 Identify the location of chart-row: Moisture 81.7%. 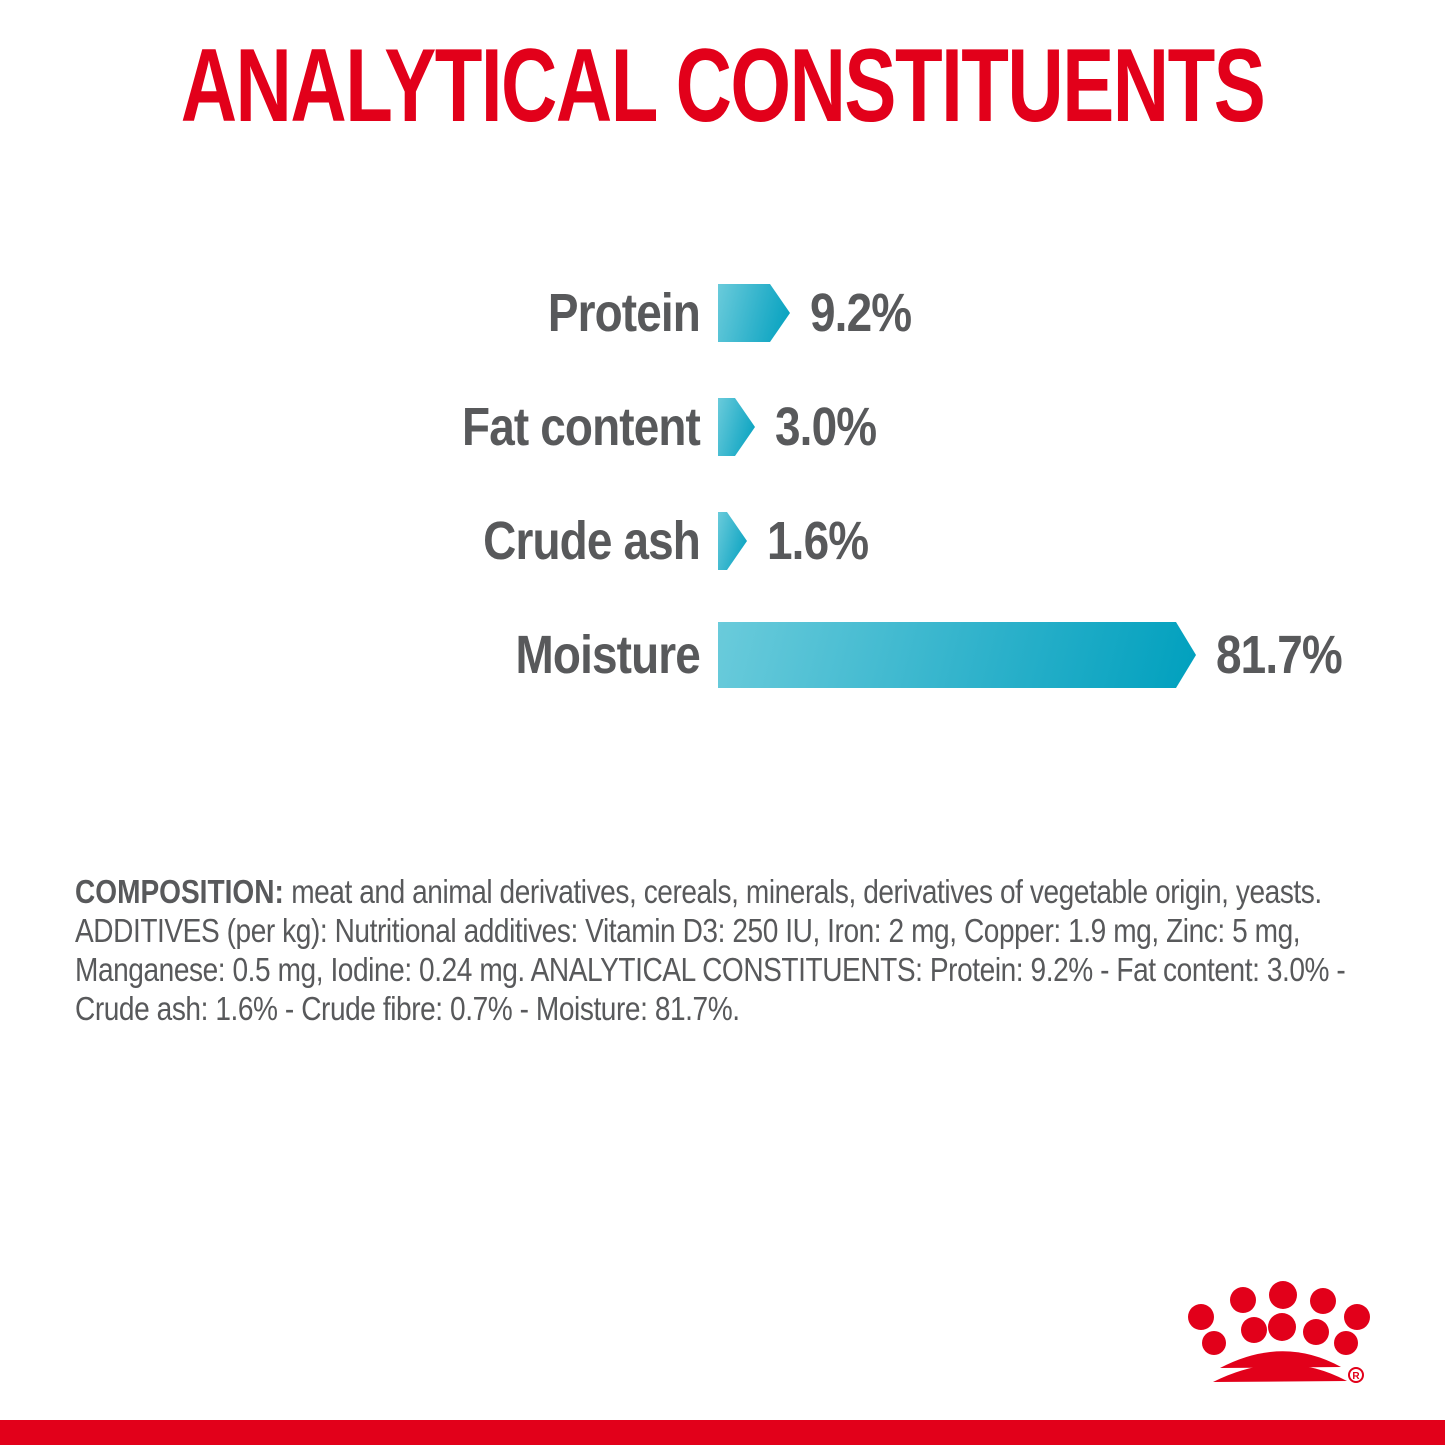
(722, 655).